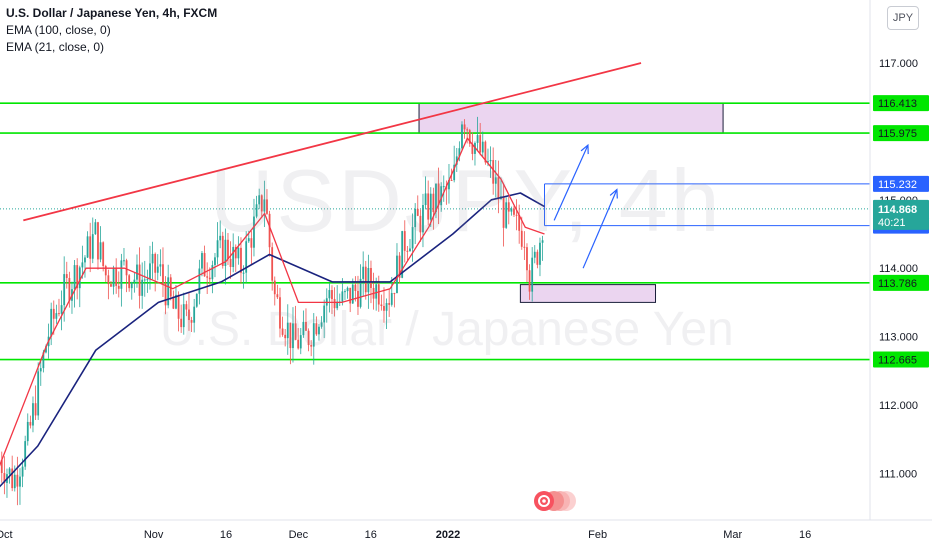 The image size is (932, 550). I want to click on level-price-tag: 113.786, so click(897, 284).